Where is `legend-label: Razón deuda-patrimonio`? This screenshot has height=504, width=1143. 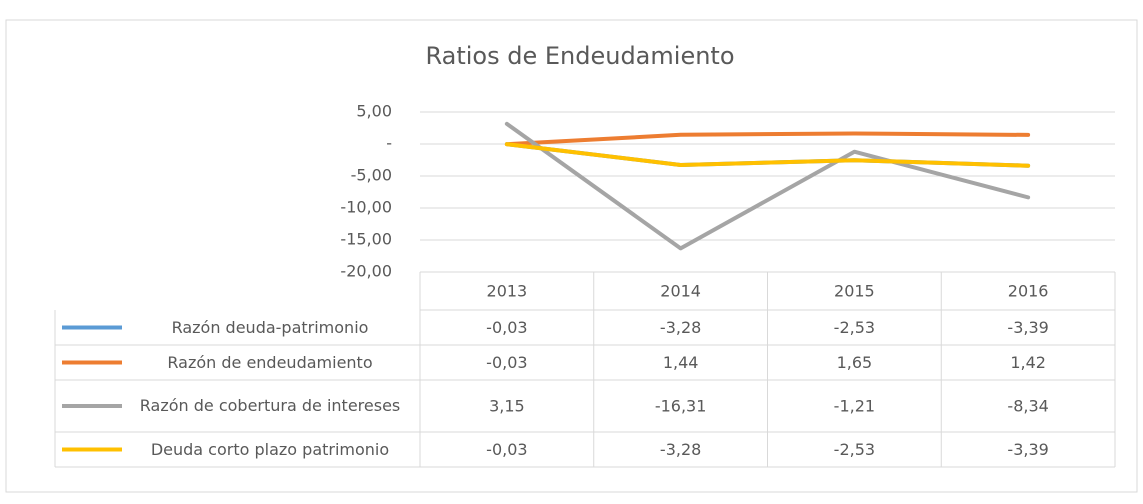
legend-label: Razón deuda-patrimonio is located at coordinates (270, 327).